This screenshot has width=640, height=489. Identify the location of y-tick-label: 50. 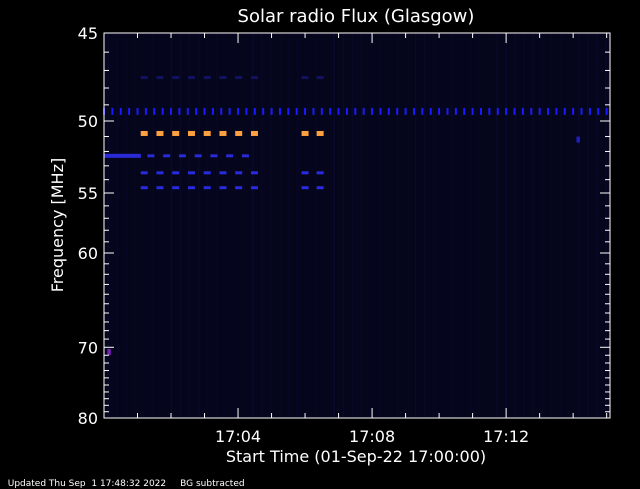
(88, 121).